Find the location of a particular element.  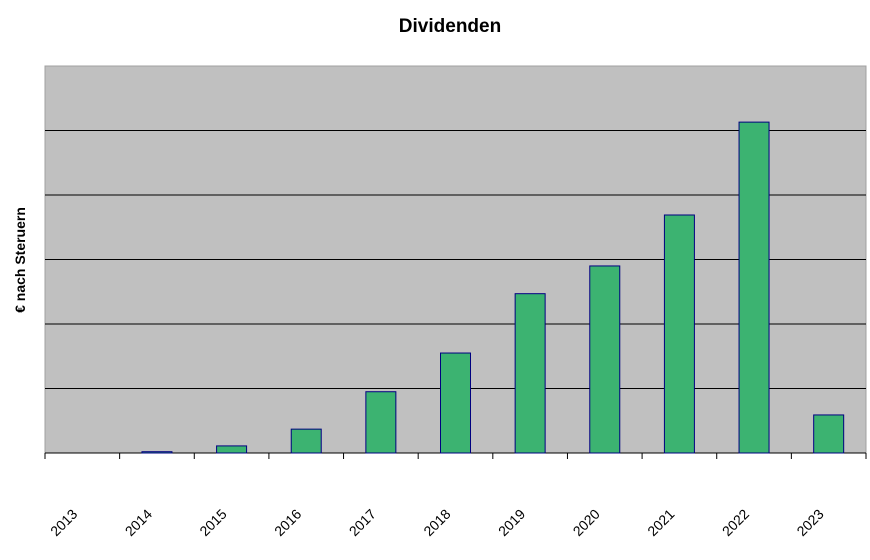

x-tick-label: 2019 is located at coordinates (511, 522).